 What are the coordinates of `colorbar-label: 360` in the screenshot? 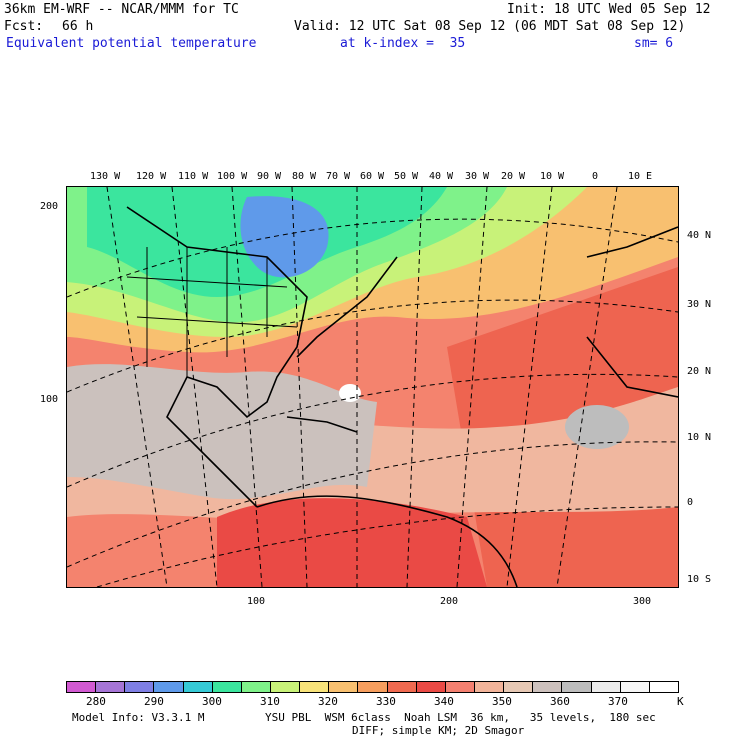 It's located at (560, 701).